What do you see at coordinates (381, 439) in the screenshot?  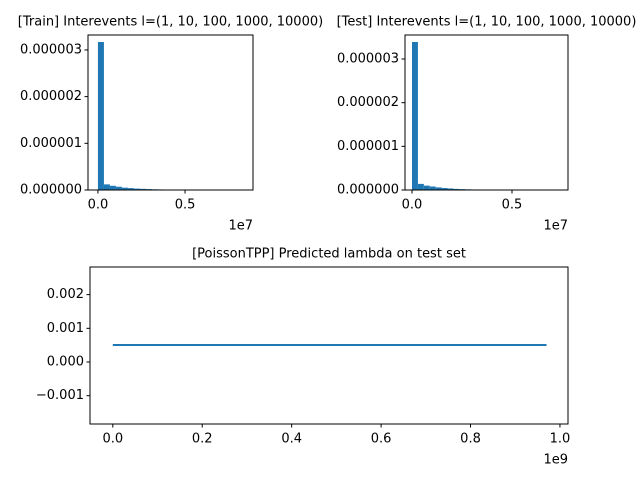 I see `x-tick-label: 0.6` at bounding box center [381, 439].